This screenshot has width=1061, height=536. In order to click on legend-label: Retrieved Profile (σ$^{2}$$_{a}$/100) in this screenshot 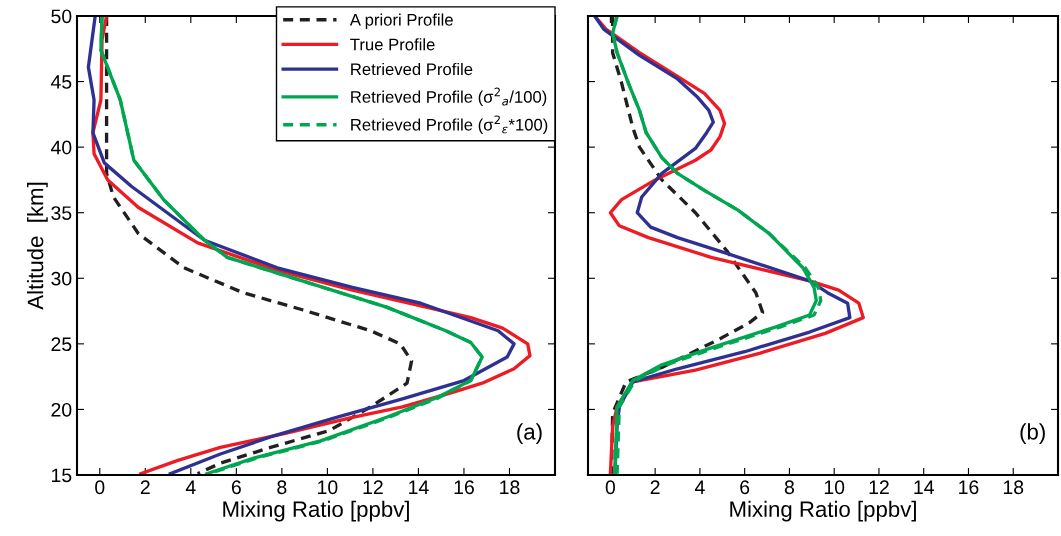, I will do `click(449, 97)`.